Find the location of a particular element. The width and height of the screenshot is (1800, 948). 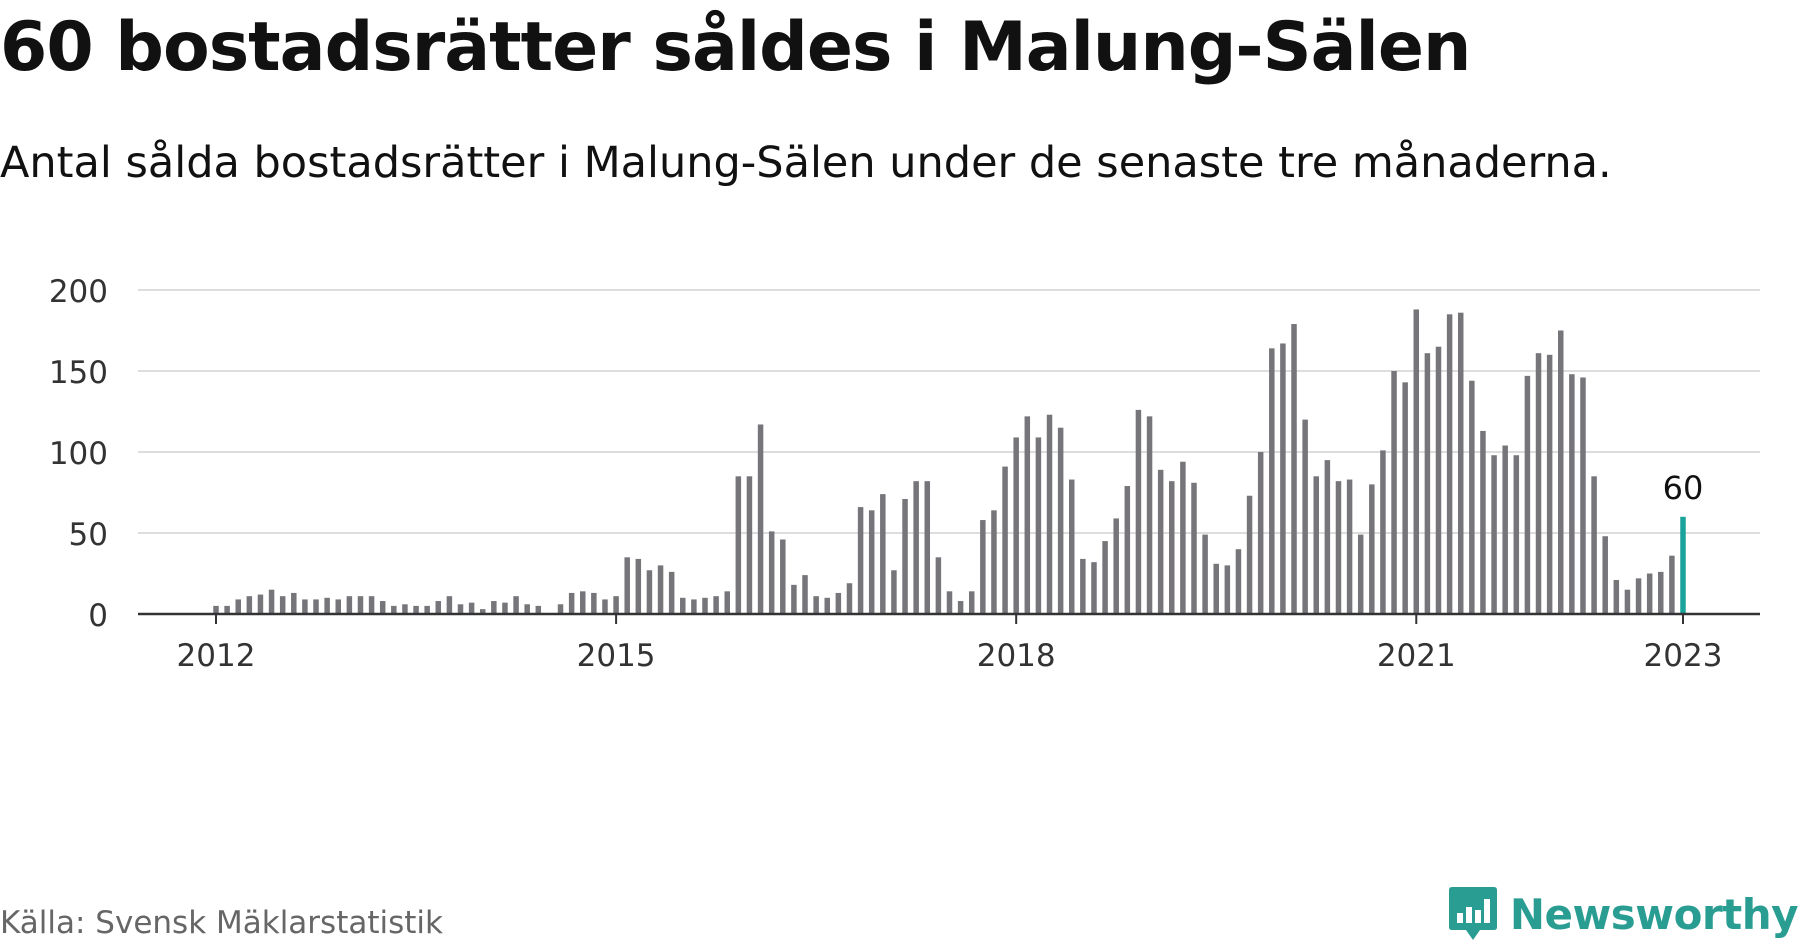

y-tick-label: 100 is located at coordinates (78, 454).